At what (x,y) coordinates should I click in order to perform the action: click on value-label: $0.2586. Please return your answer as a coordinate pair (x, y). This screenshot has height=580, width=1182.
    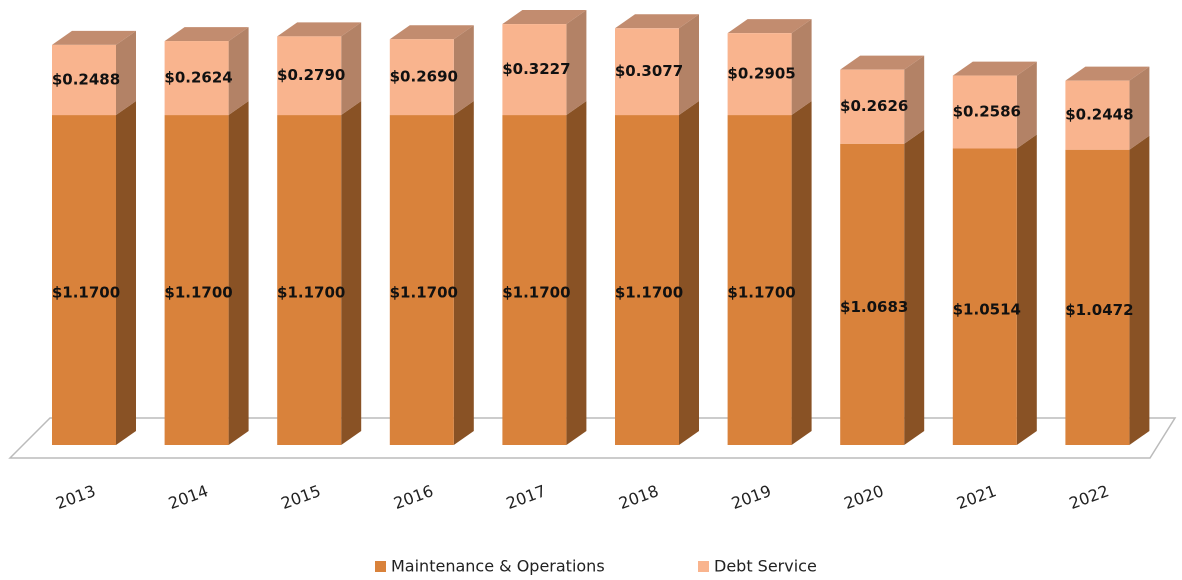
    Looking at the image, I should click on (987, 112).